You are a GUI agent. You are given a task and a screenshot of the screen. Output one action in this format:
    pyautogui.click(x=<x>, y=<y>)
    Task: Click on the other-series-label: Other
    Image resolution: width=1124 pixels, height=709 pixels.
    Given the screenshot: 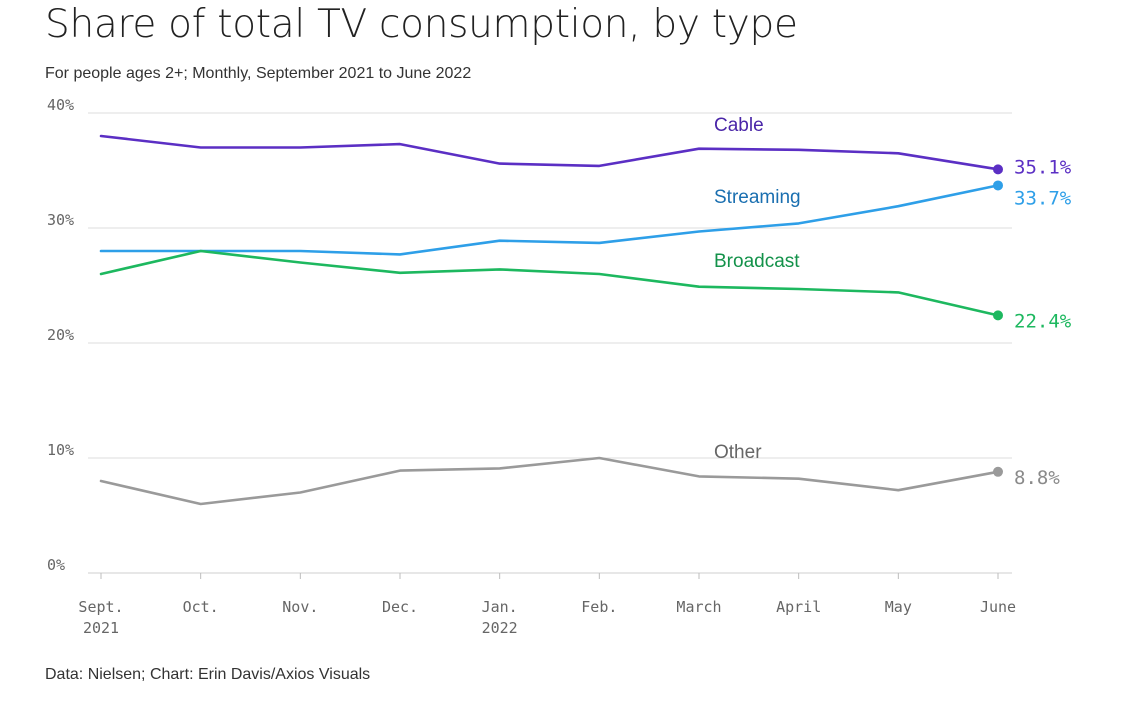 What is the action you would take?
    pyautogui.click(x=738, y=452)
    